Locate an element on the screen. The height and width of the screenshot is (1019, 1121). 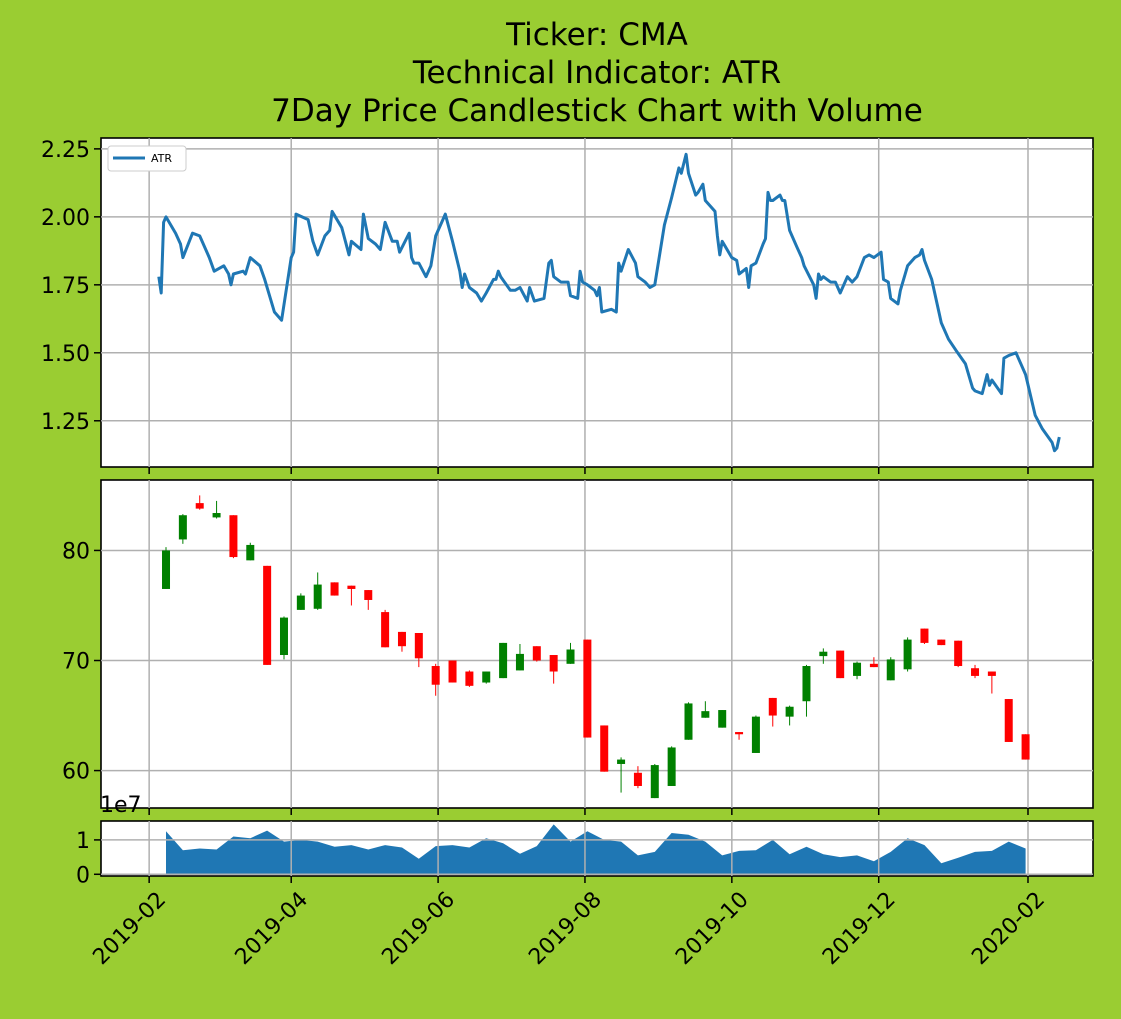
atr-y-tick-label: 2.25 is located at coordinates (65, 150).